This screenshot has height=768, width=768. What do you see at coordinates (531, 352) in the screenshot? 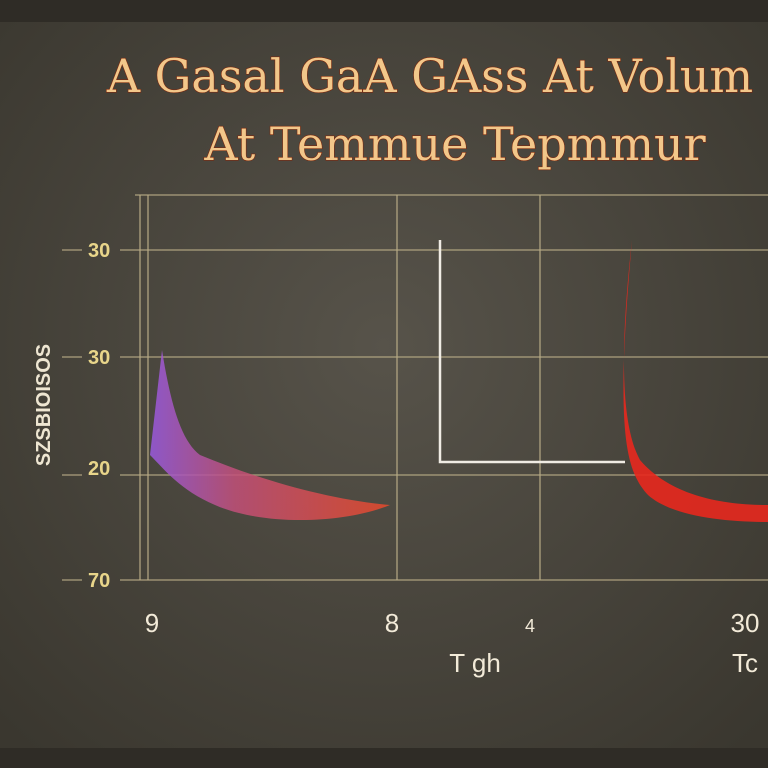
I see `step-line` at bounding box center [531, 352].